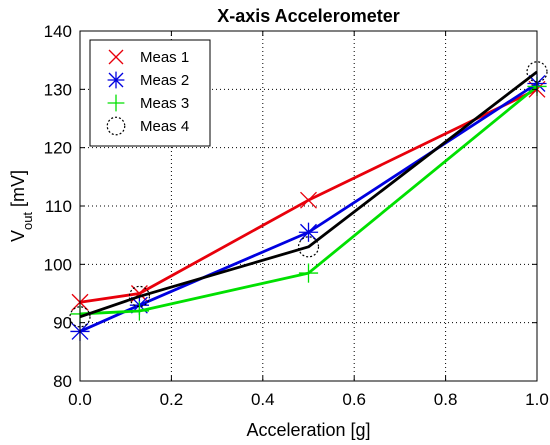 The width and height of the screenshot is (550, 445). What do you see at coordinates (172, 399) in the screenshot?
I see `x-tick-label: 0.2` at bounding box center [172, 399].